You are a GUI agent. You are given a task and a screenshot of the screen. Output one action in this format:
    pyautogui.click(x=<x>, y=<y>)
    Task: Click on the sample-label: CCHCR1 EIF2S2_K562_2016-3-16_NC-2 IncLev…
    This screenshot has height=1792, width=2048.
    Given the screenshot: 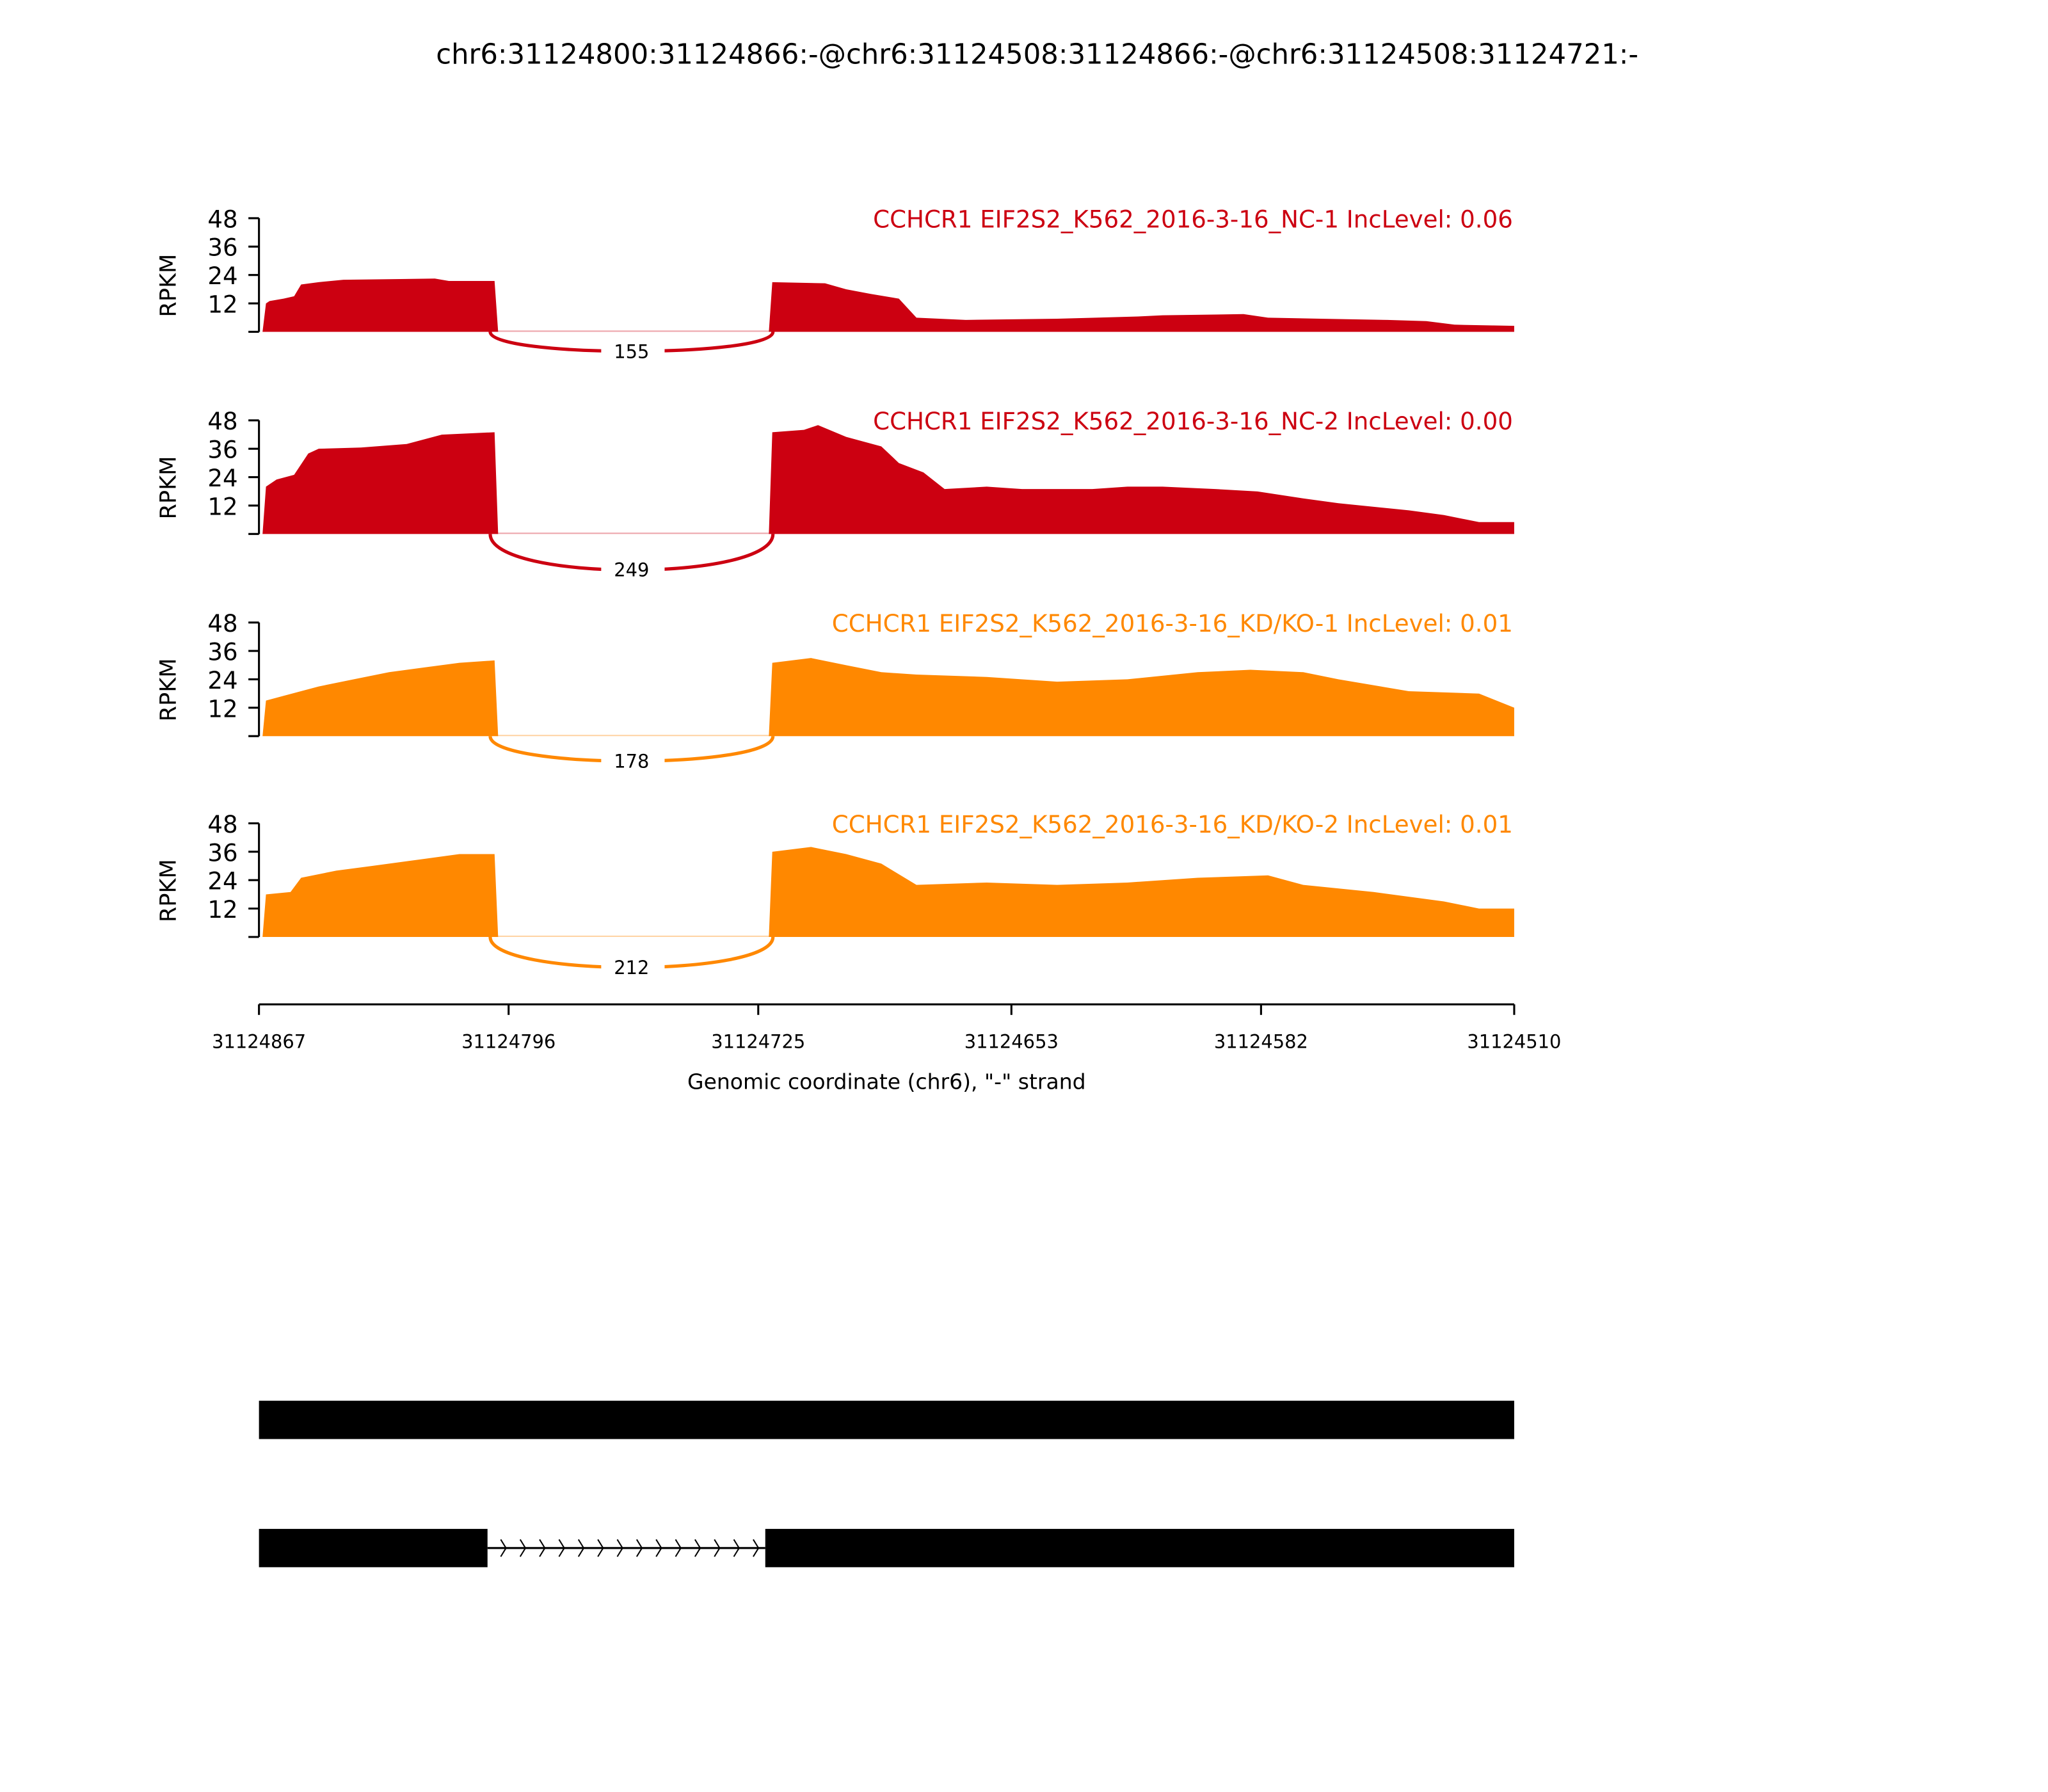 What is the action you would take?
    pyautogui.click(x=1193, y=421)
    